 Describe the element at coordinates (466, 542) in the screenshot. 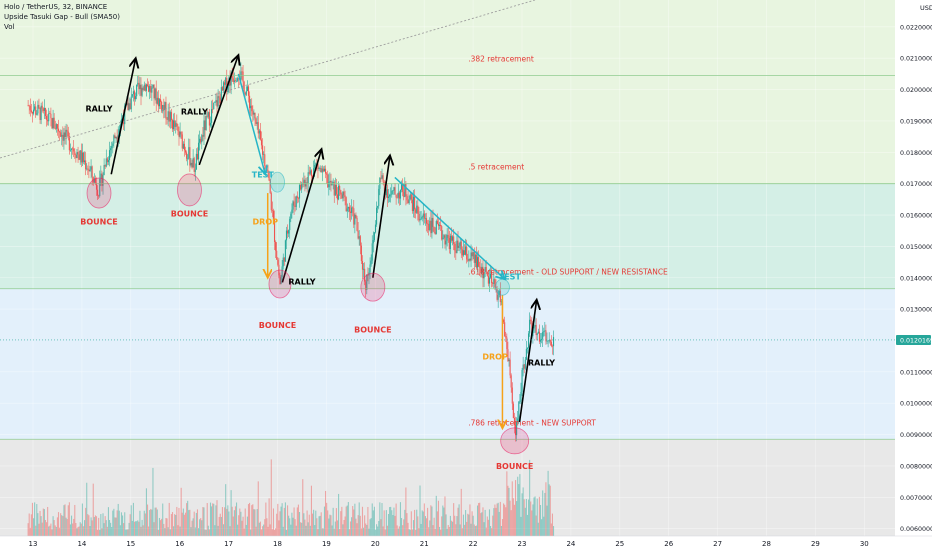

I see `time-axis: 13 14 15 16 17 18 19 20 21 22 23 24 25 26 27 28 29 30` at that location.